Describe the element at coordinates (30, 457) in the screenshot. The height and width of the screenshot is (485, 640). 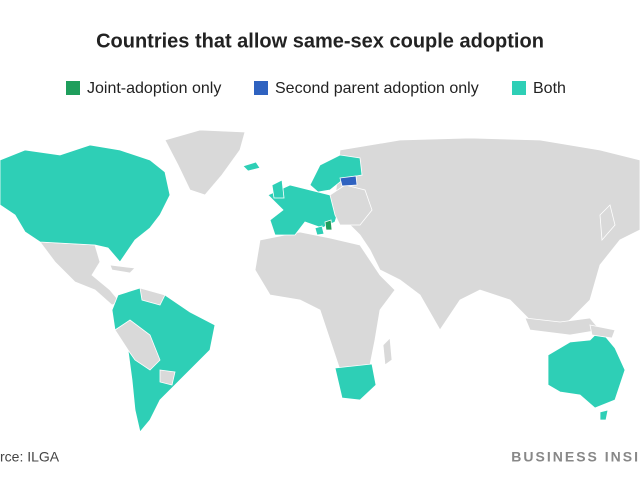
I see `source: rce: ILGA` at that location.